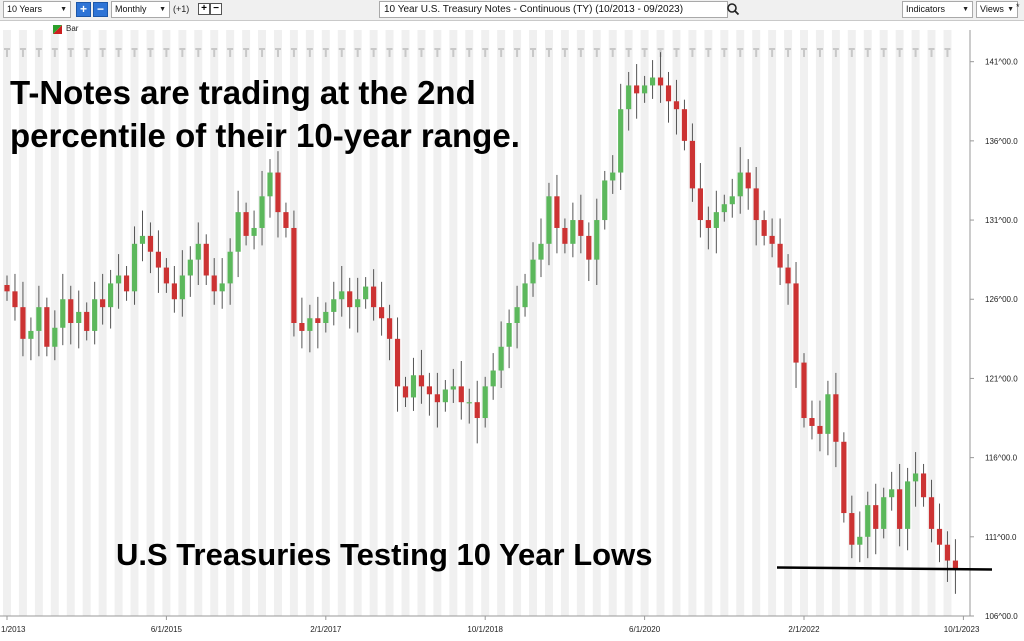 The image size is (1024, 641). What do you see at coordinates (1001, 141) in the screenshot?
I see `price-tick-label: 136^00.0` at bounding box center [1001, 141].